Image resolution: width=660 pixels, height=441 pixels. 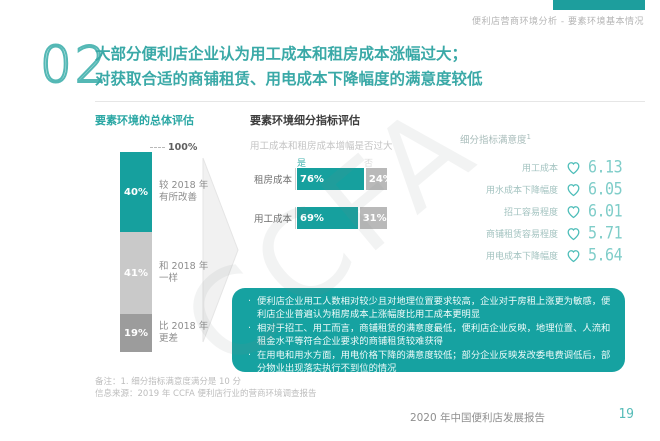 I want to click on stacked-bar-labels: 较 2018 年 有所改善 和 2018 年 一样 比 2018 年 更差, so click(x=183, y=252).